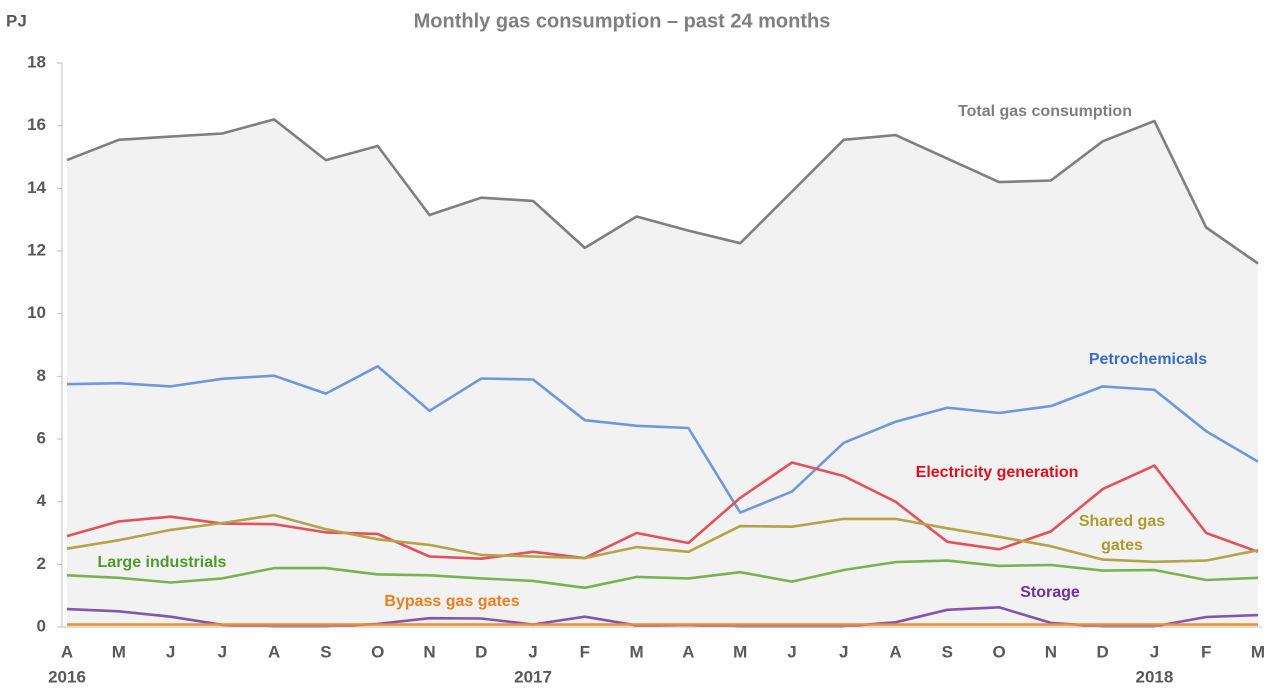 This screenshot has height=691, width=1272. What do you see at coordinates (41, 563) in the screenshot?
I see `y-tick-label: 2` at bounding box center [41, 563].